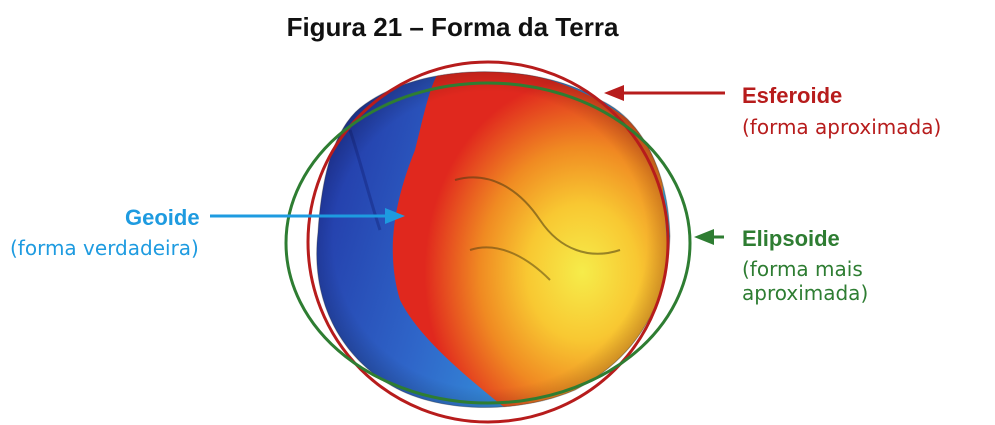 This screenshot has height=425, width=995. Describe the element at coordinates (162, 217) in the screenshot. I see `geoid-label: Geoide` at that location.